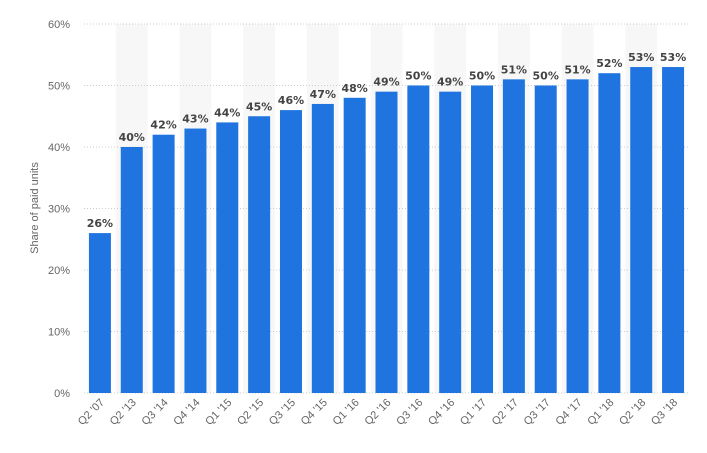 This screenshot has height=453, width=707. What do you see at coordinates (91, 412) in the screenshot?
I see `x-tick-label: Q2 '07` at bounding box center [91, 412].